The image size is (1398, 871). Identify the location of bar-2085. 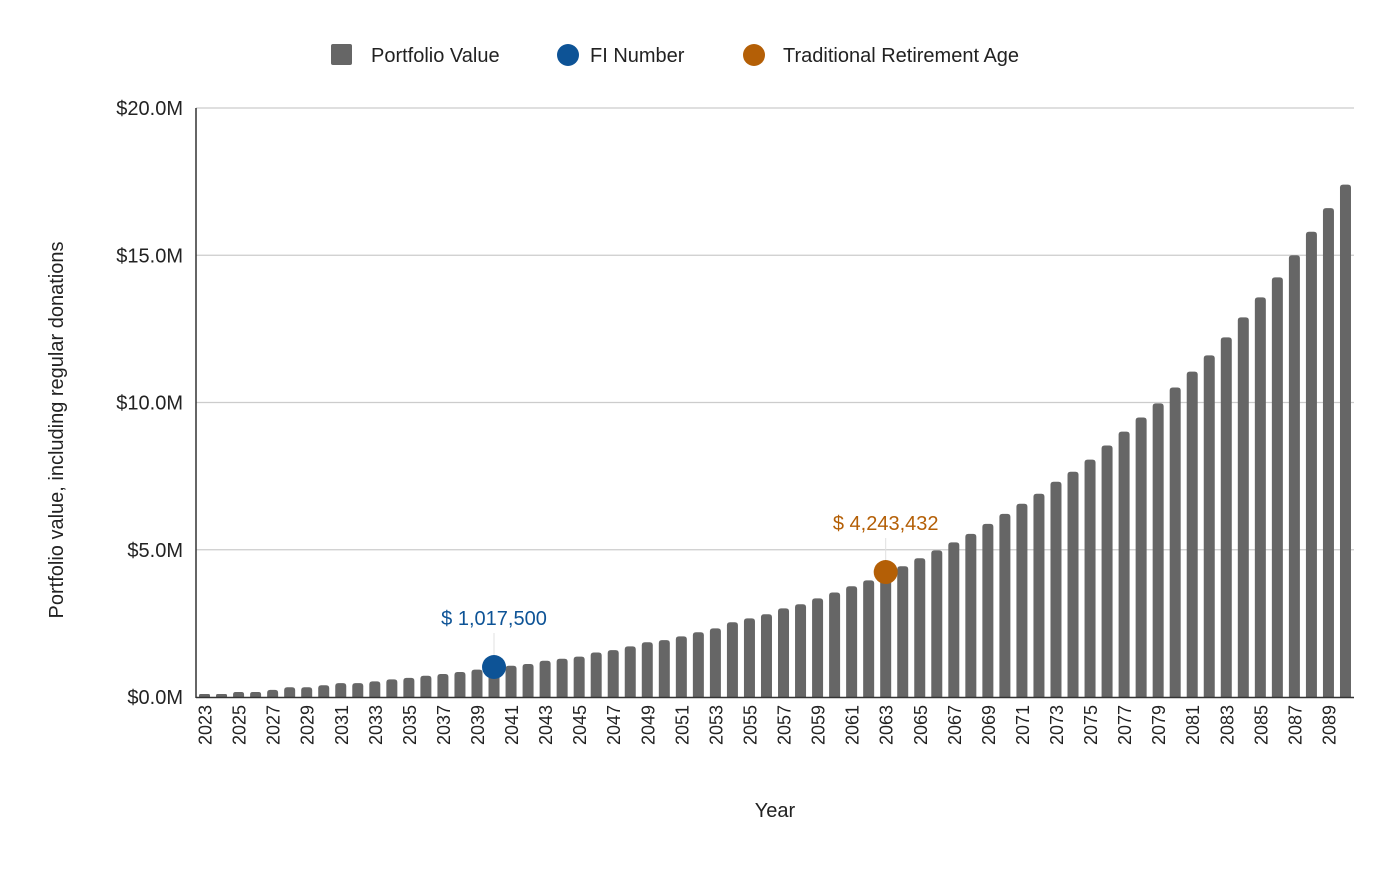
(1260, 497).